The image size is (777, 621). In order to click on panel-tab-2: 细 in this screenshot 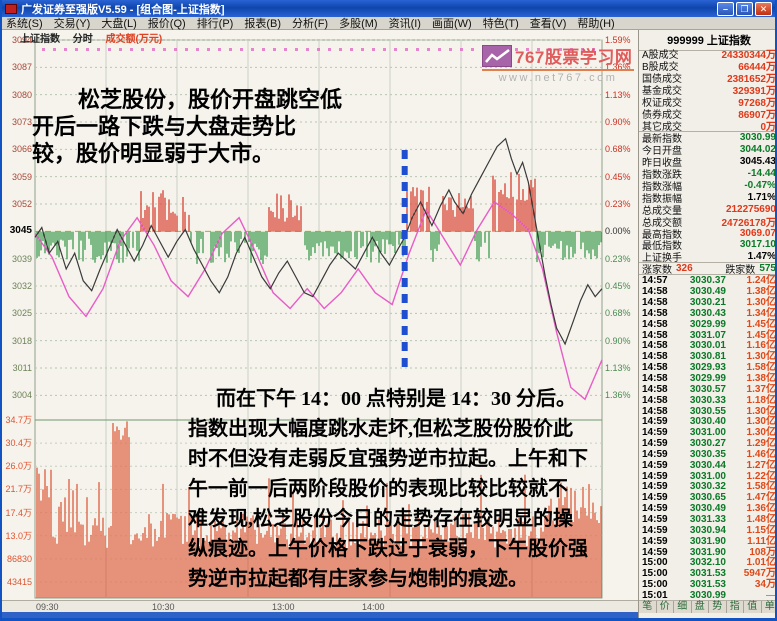, I will do `click(683, 607)`.